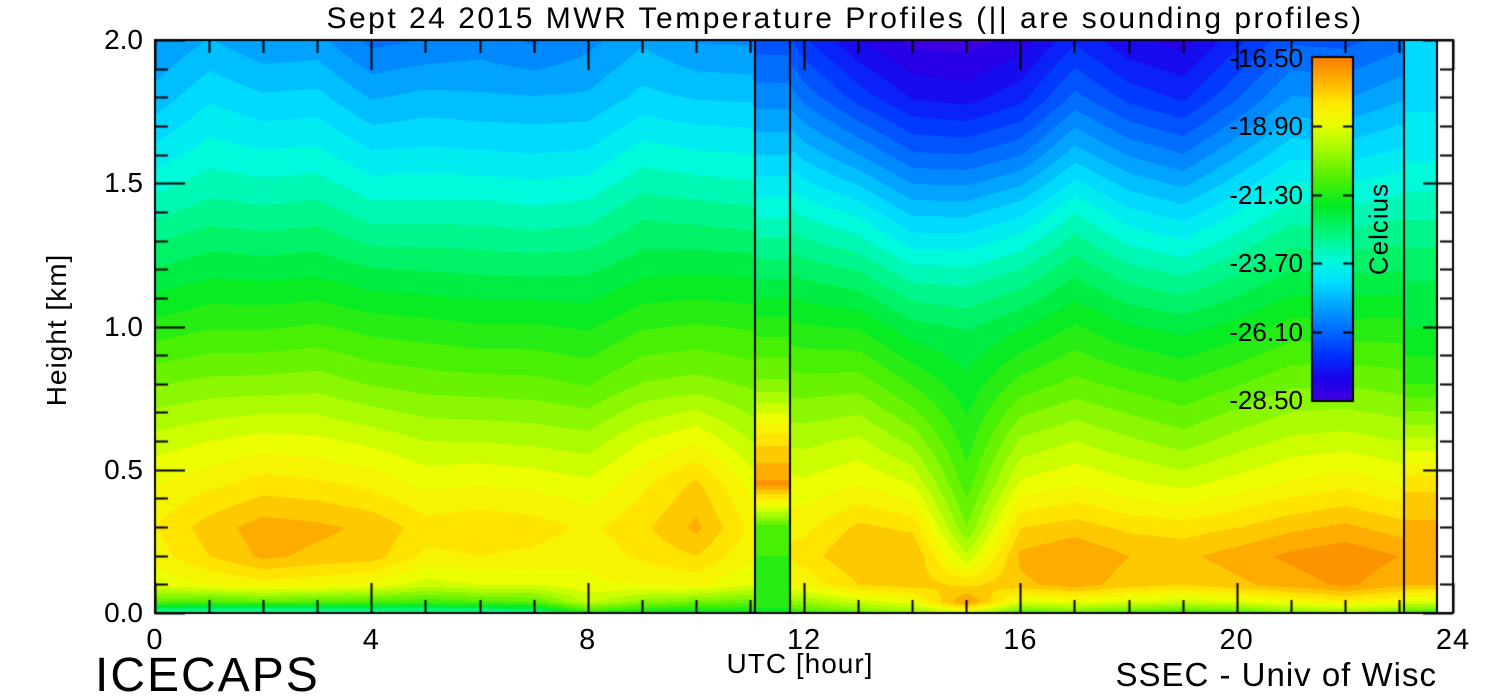  Describe the element at coordinates (123, 469) in the screenshot. I see `y-tick-label: 0.5` at that location.